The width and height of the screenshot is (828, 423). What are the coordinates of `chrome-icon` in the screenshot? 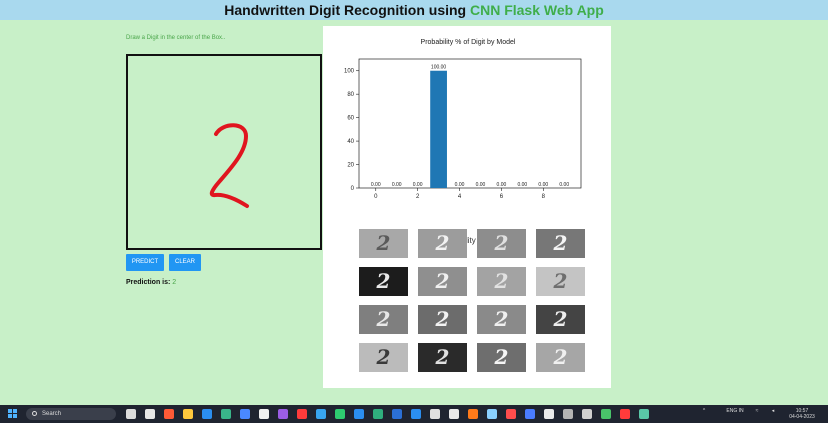 It's located at (321, 414).